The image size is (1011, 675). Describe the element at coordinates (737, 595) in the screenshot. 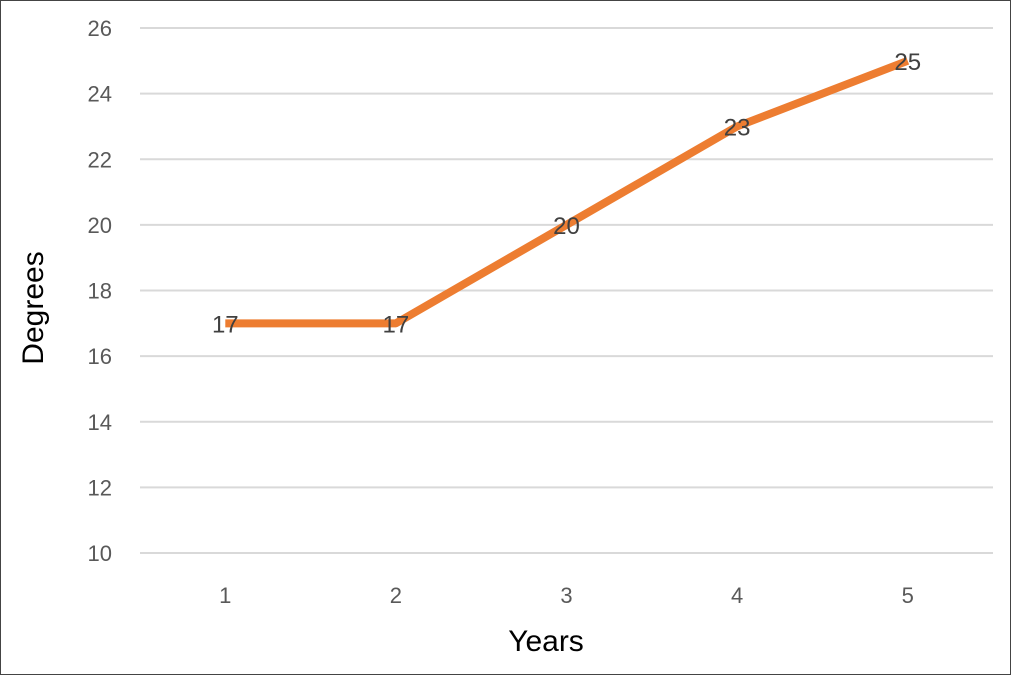

I see `x-tick-label: 4` at that location.